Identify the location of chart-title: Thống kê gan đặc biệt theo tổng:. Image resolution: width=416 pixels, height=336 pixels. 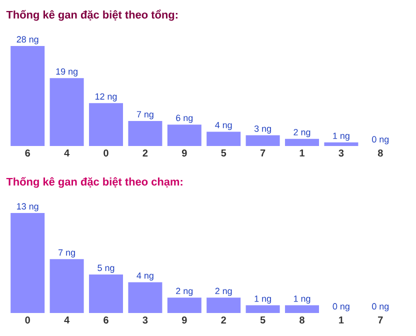
(92, 15).